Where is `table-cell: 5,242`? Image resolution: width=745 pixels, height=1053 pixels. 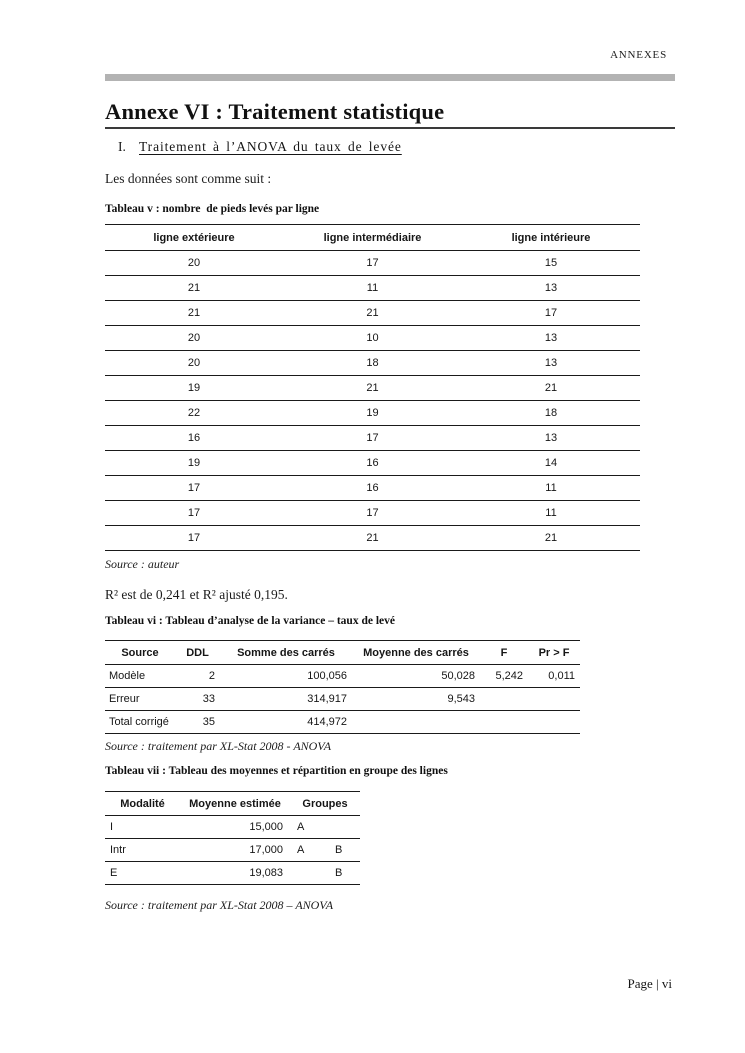
table-cell: 5,242 is located at coordinates (509, 676).